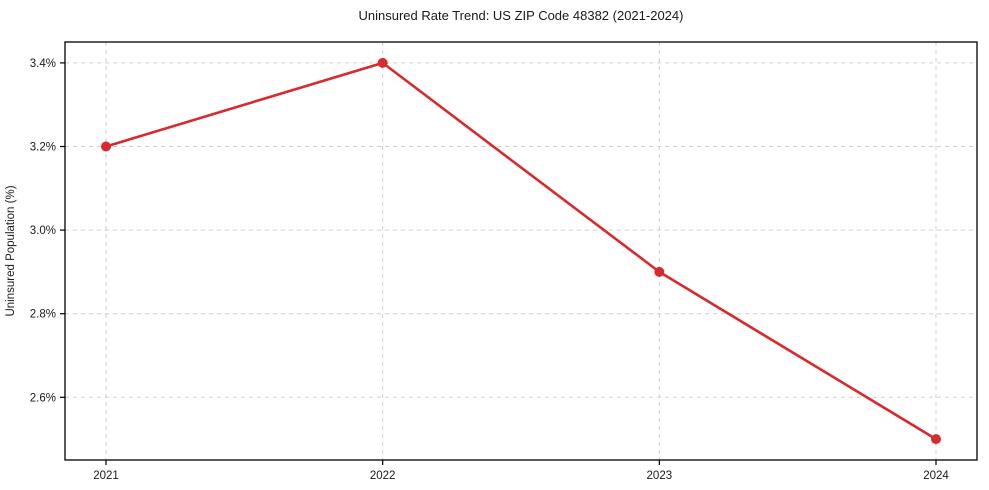  I want to click on x-tick-label: 2021, so click(106, 476).